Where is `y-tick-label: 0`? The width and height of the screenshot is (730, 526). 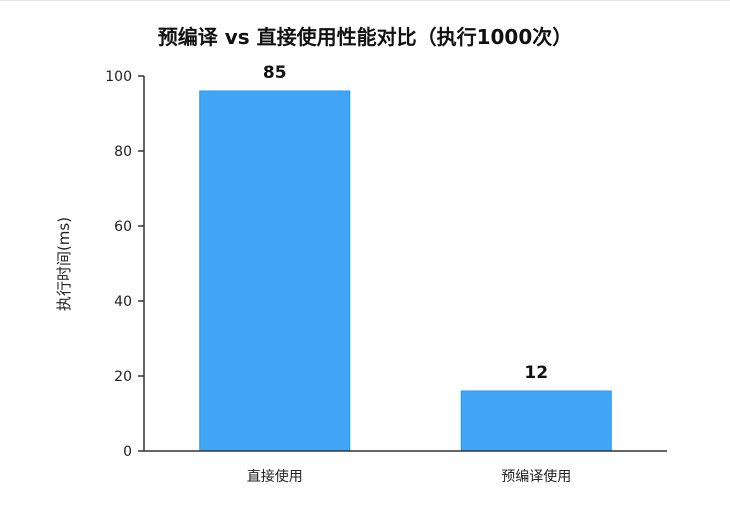 y-tick-label: 0 is located at coordinates (127, 452).